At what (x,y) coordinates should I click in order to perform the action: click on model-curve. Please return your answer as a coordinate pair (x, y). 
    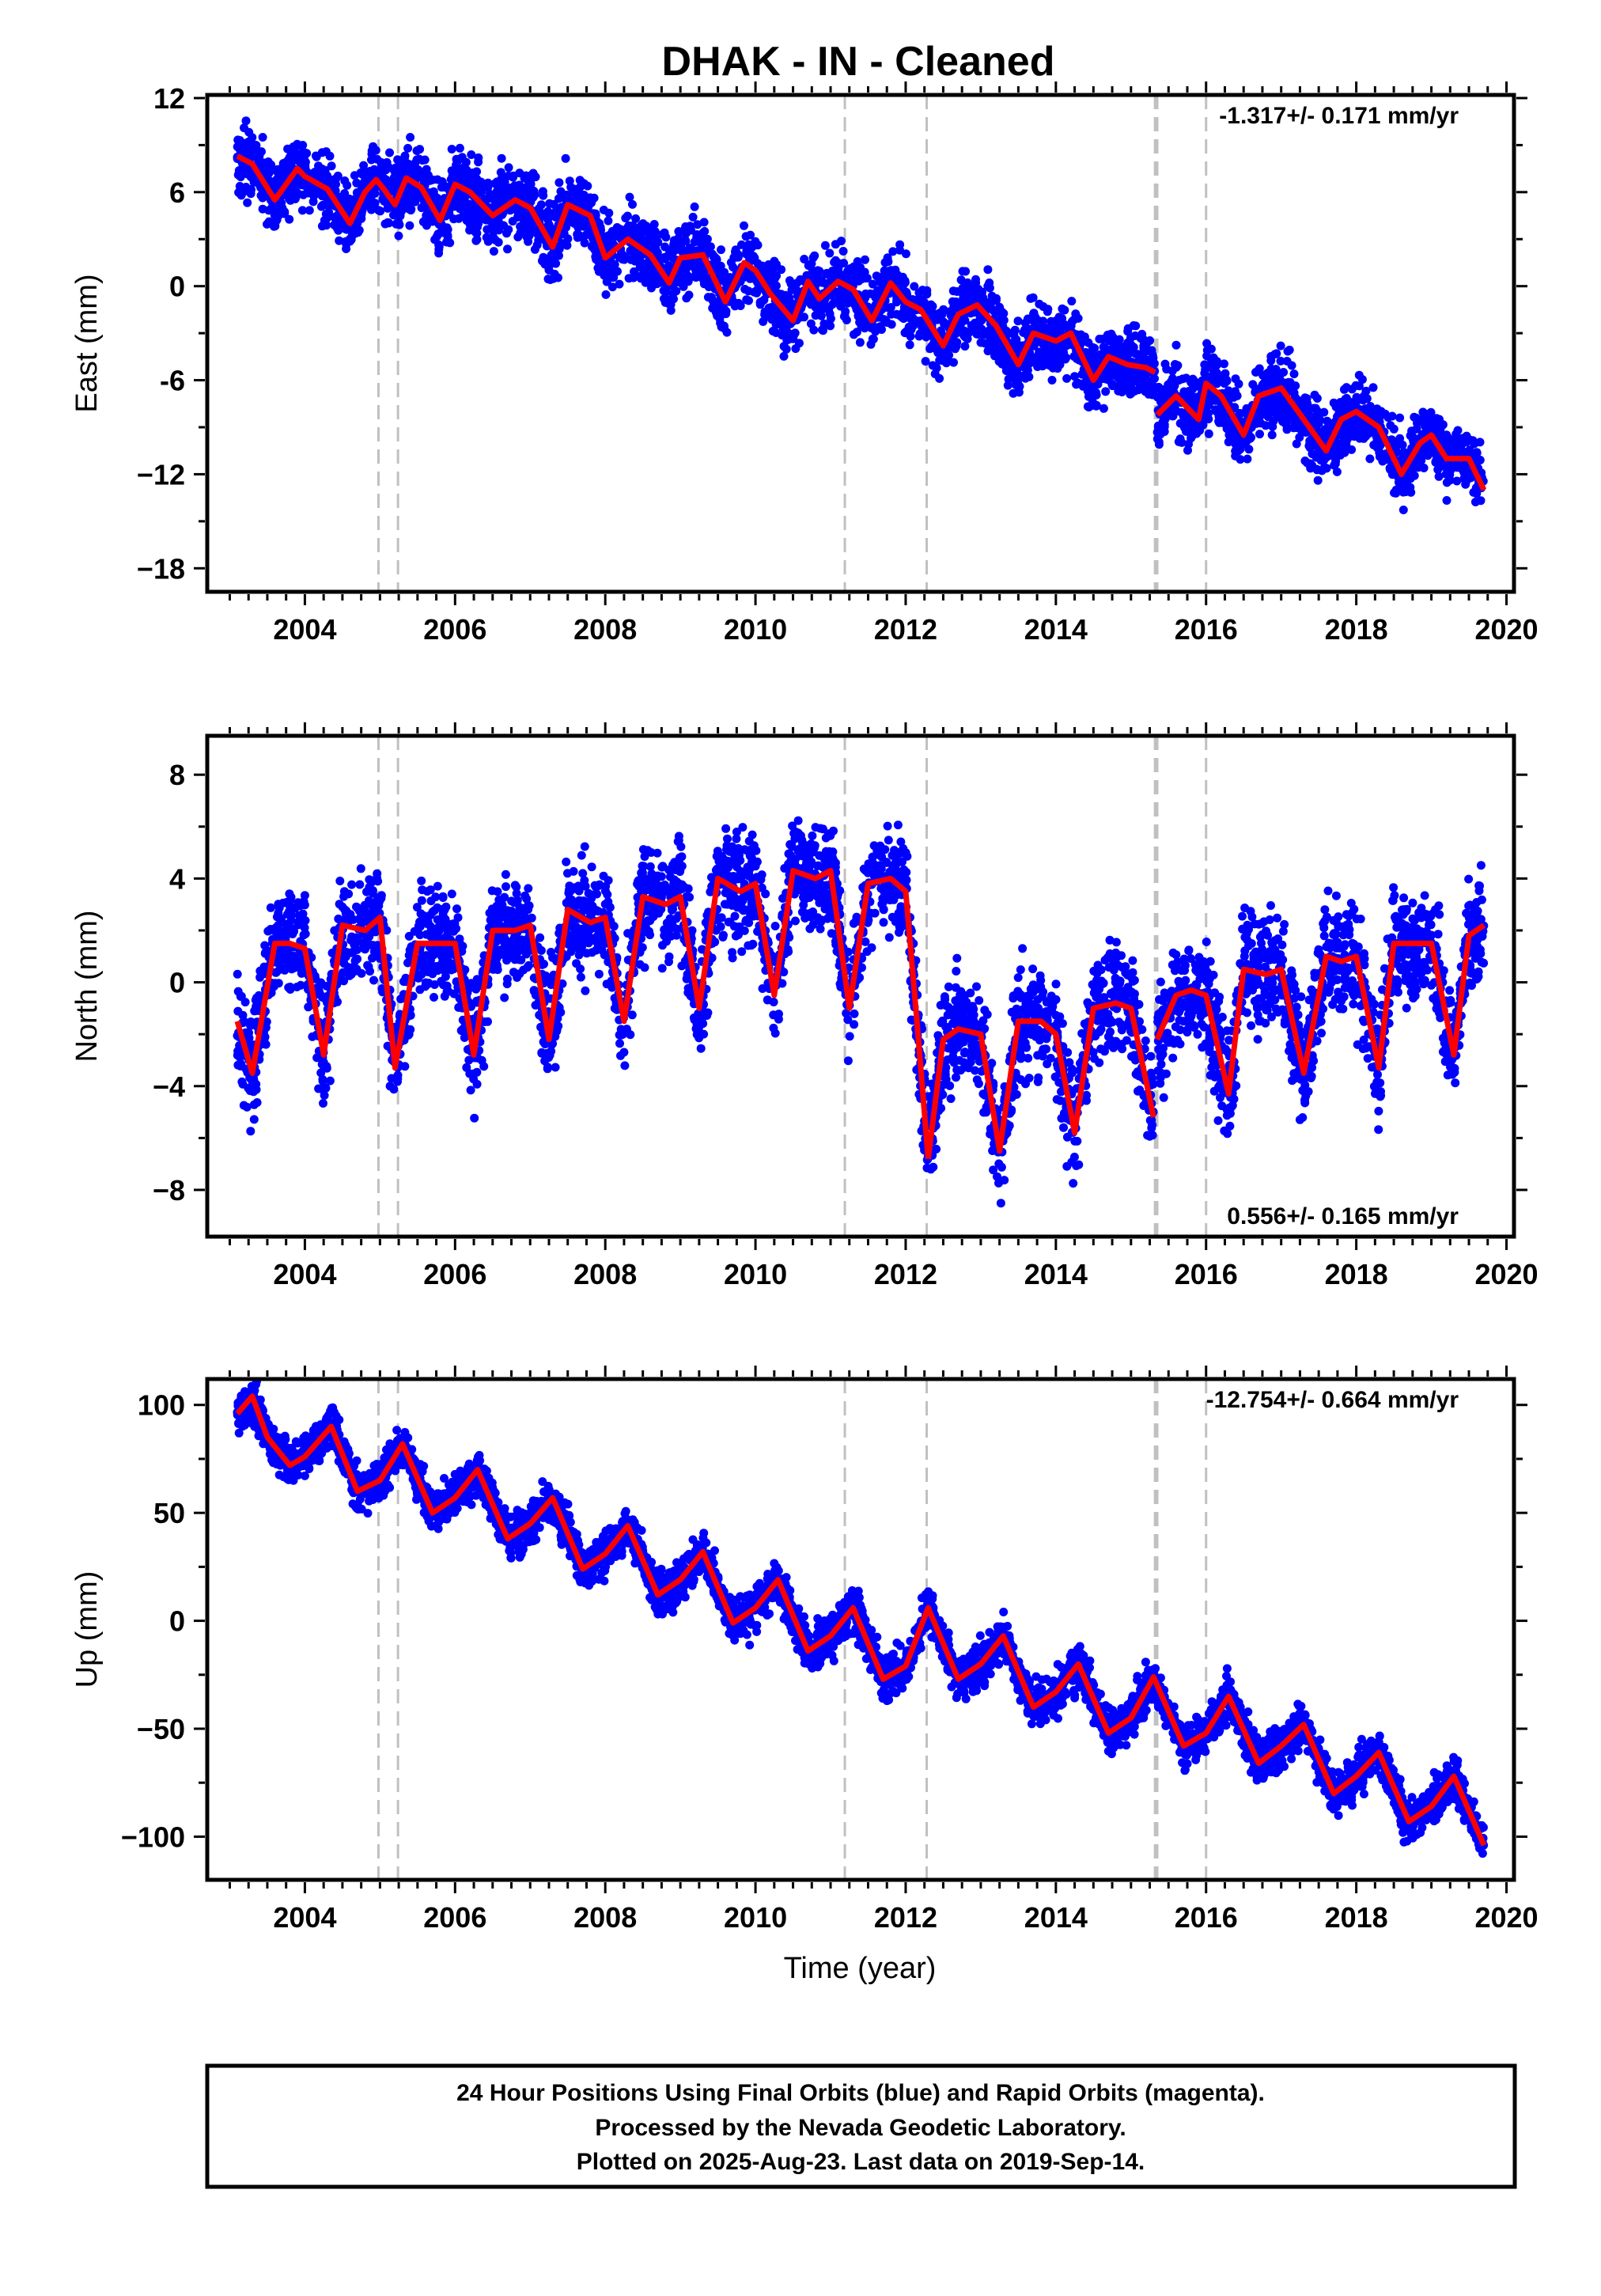
    Looking at the image, I should click on (1321, 436).